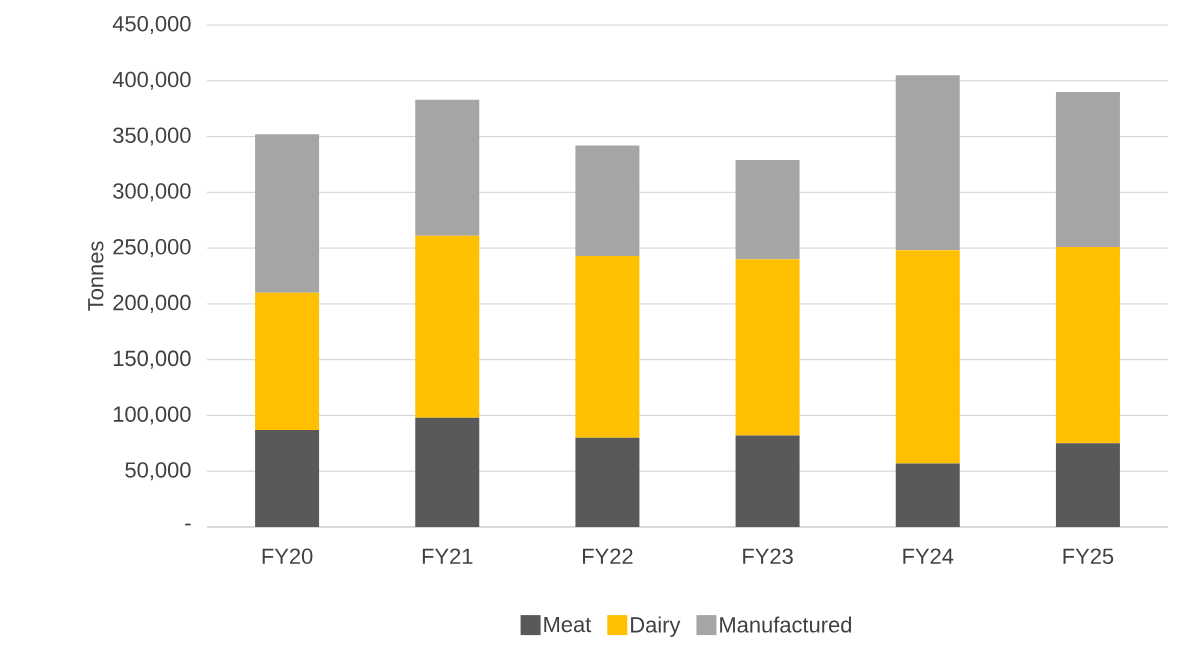  Describe the element at coordinates (287, 556) in the screenshot. I see `x-tick-label: FY20` at that location.